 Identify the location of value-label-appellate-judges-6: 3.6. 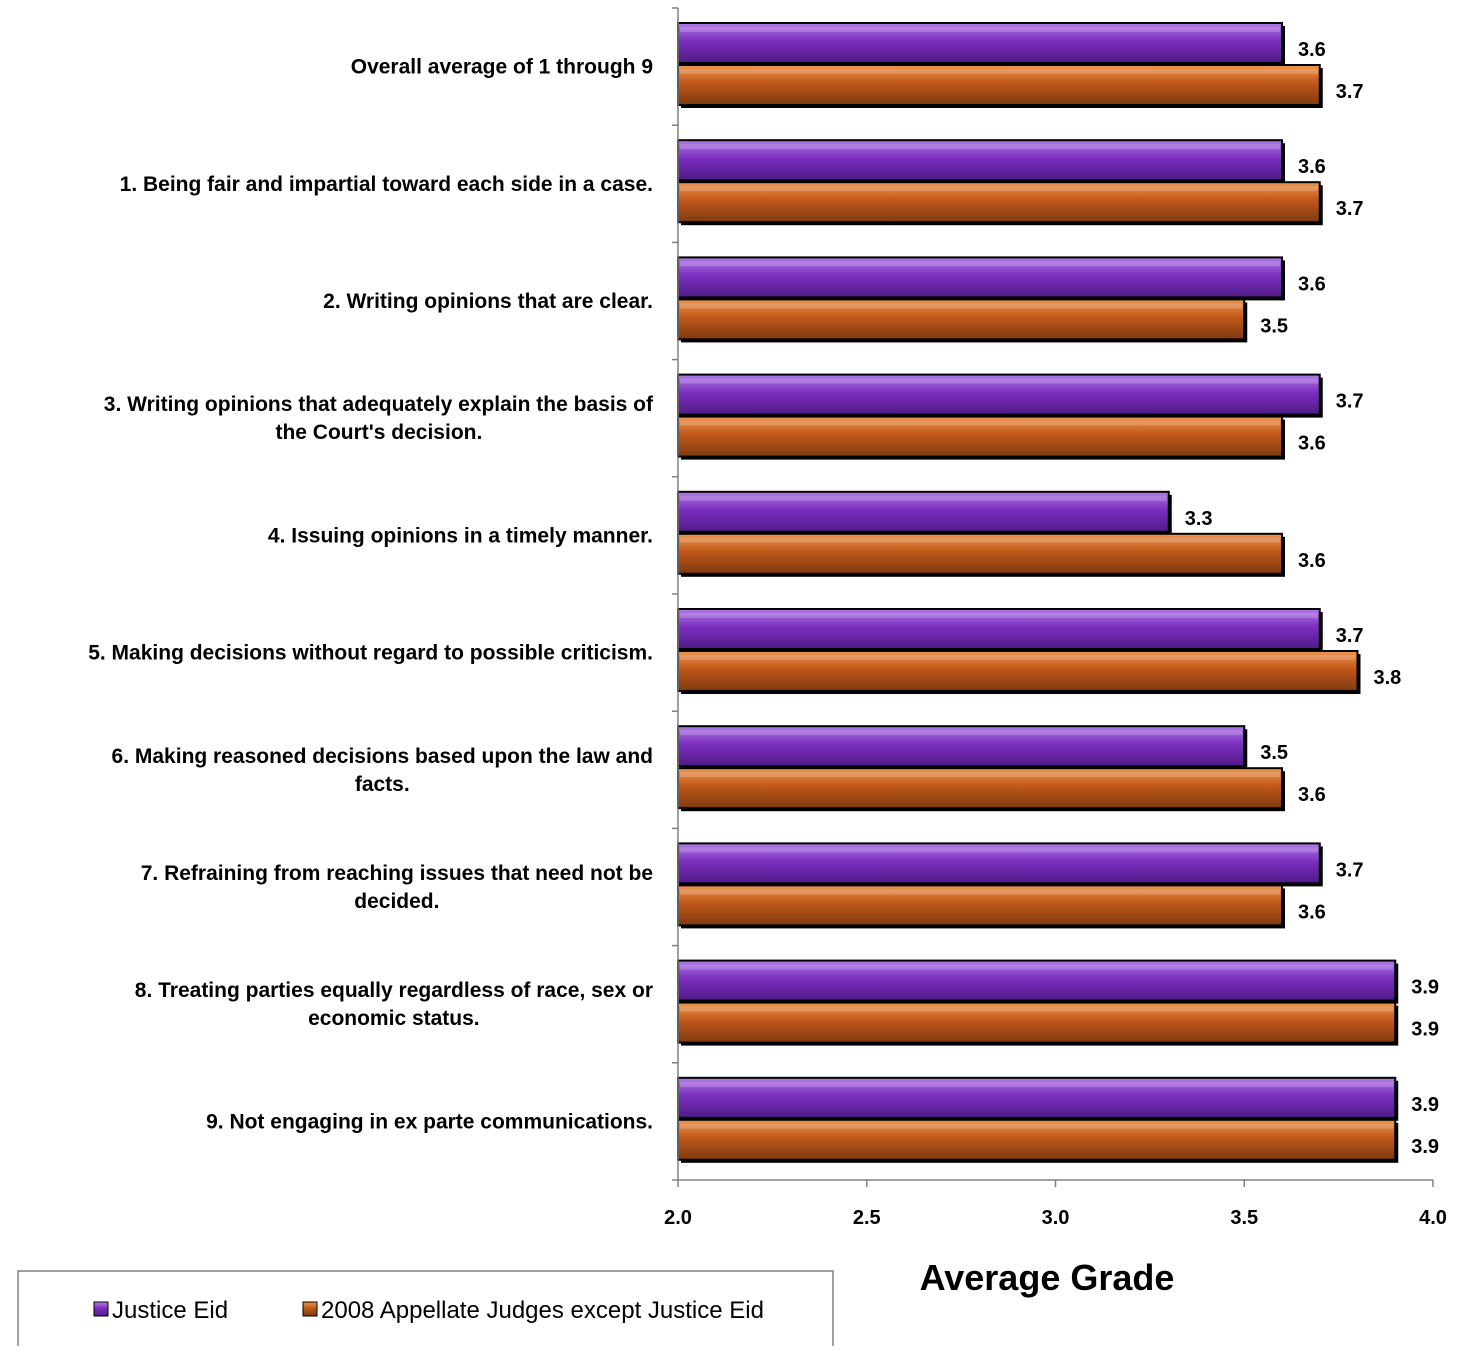
(1312, 795).